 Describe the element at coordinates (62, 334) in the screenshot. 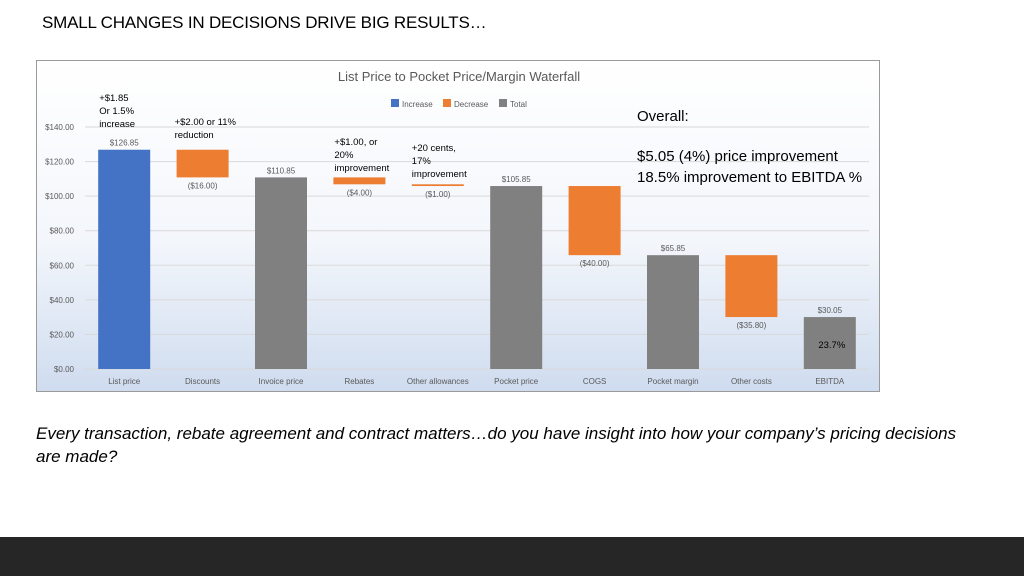

I see `y-tick-label: $20.00` at that location.